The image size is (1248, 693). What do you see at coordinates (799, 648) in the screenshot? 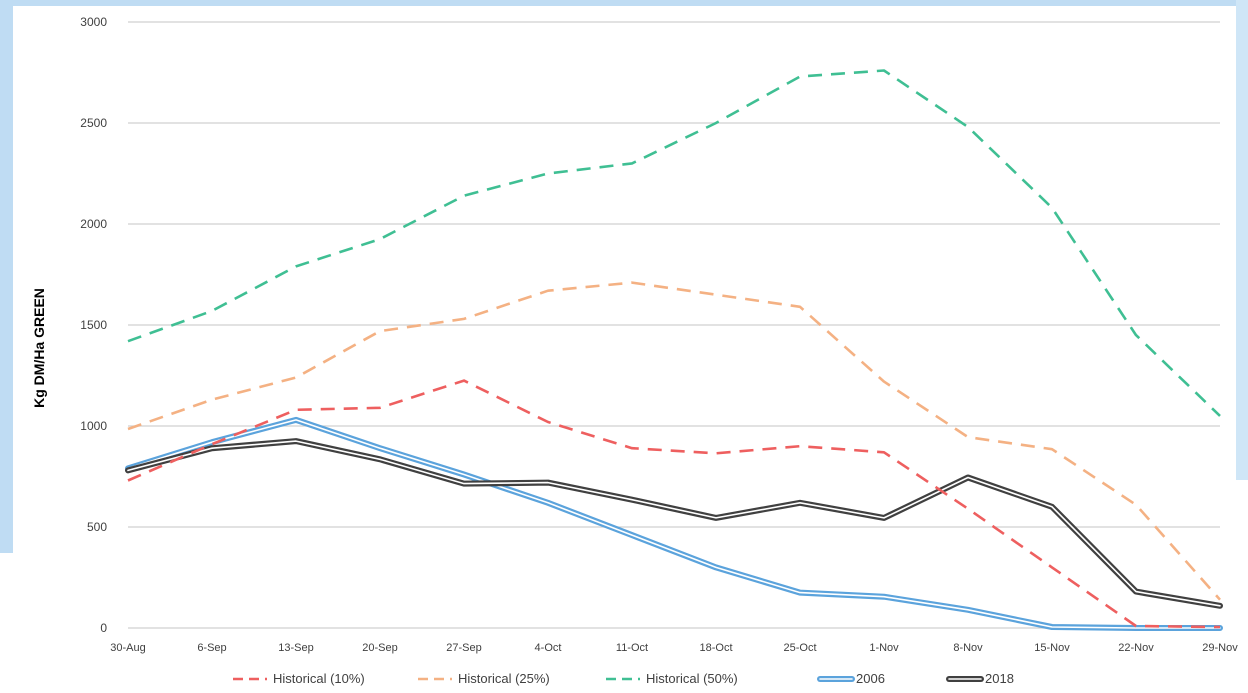
I see `x-tick-label: 25-Oct` at bounding box center [799, 648].